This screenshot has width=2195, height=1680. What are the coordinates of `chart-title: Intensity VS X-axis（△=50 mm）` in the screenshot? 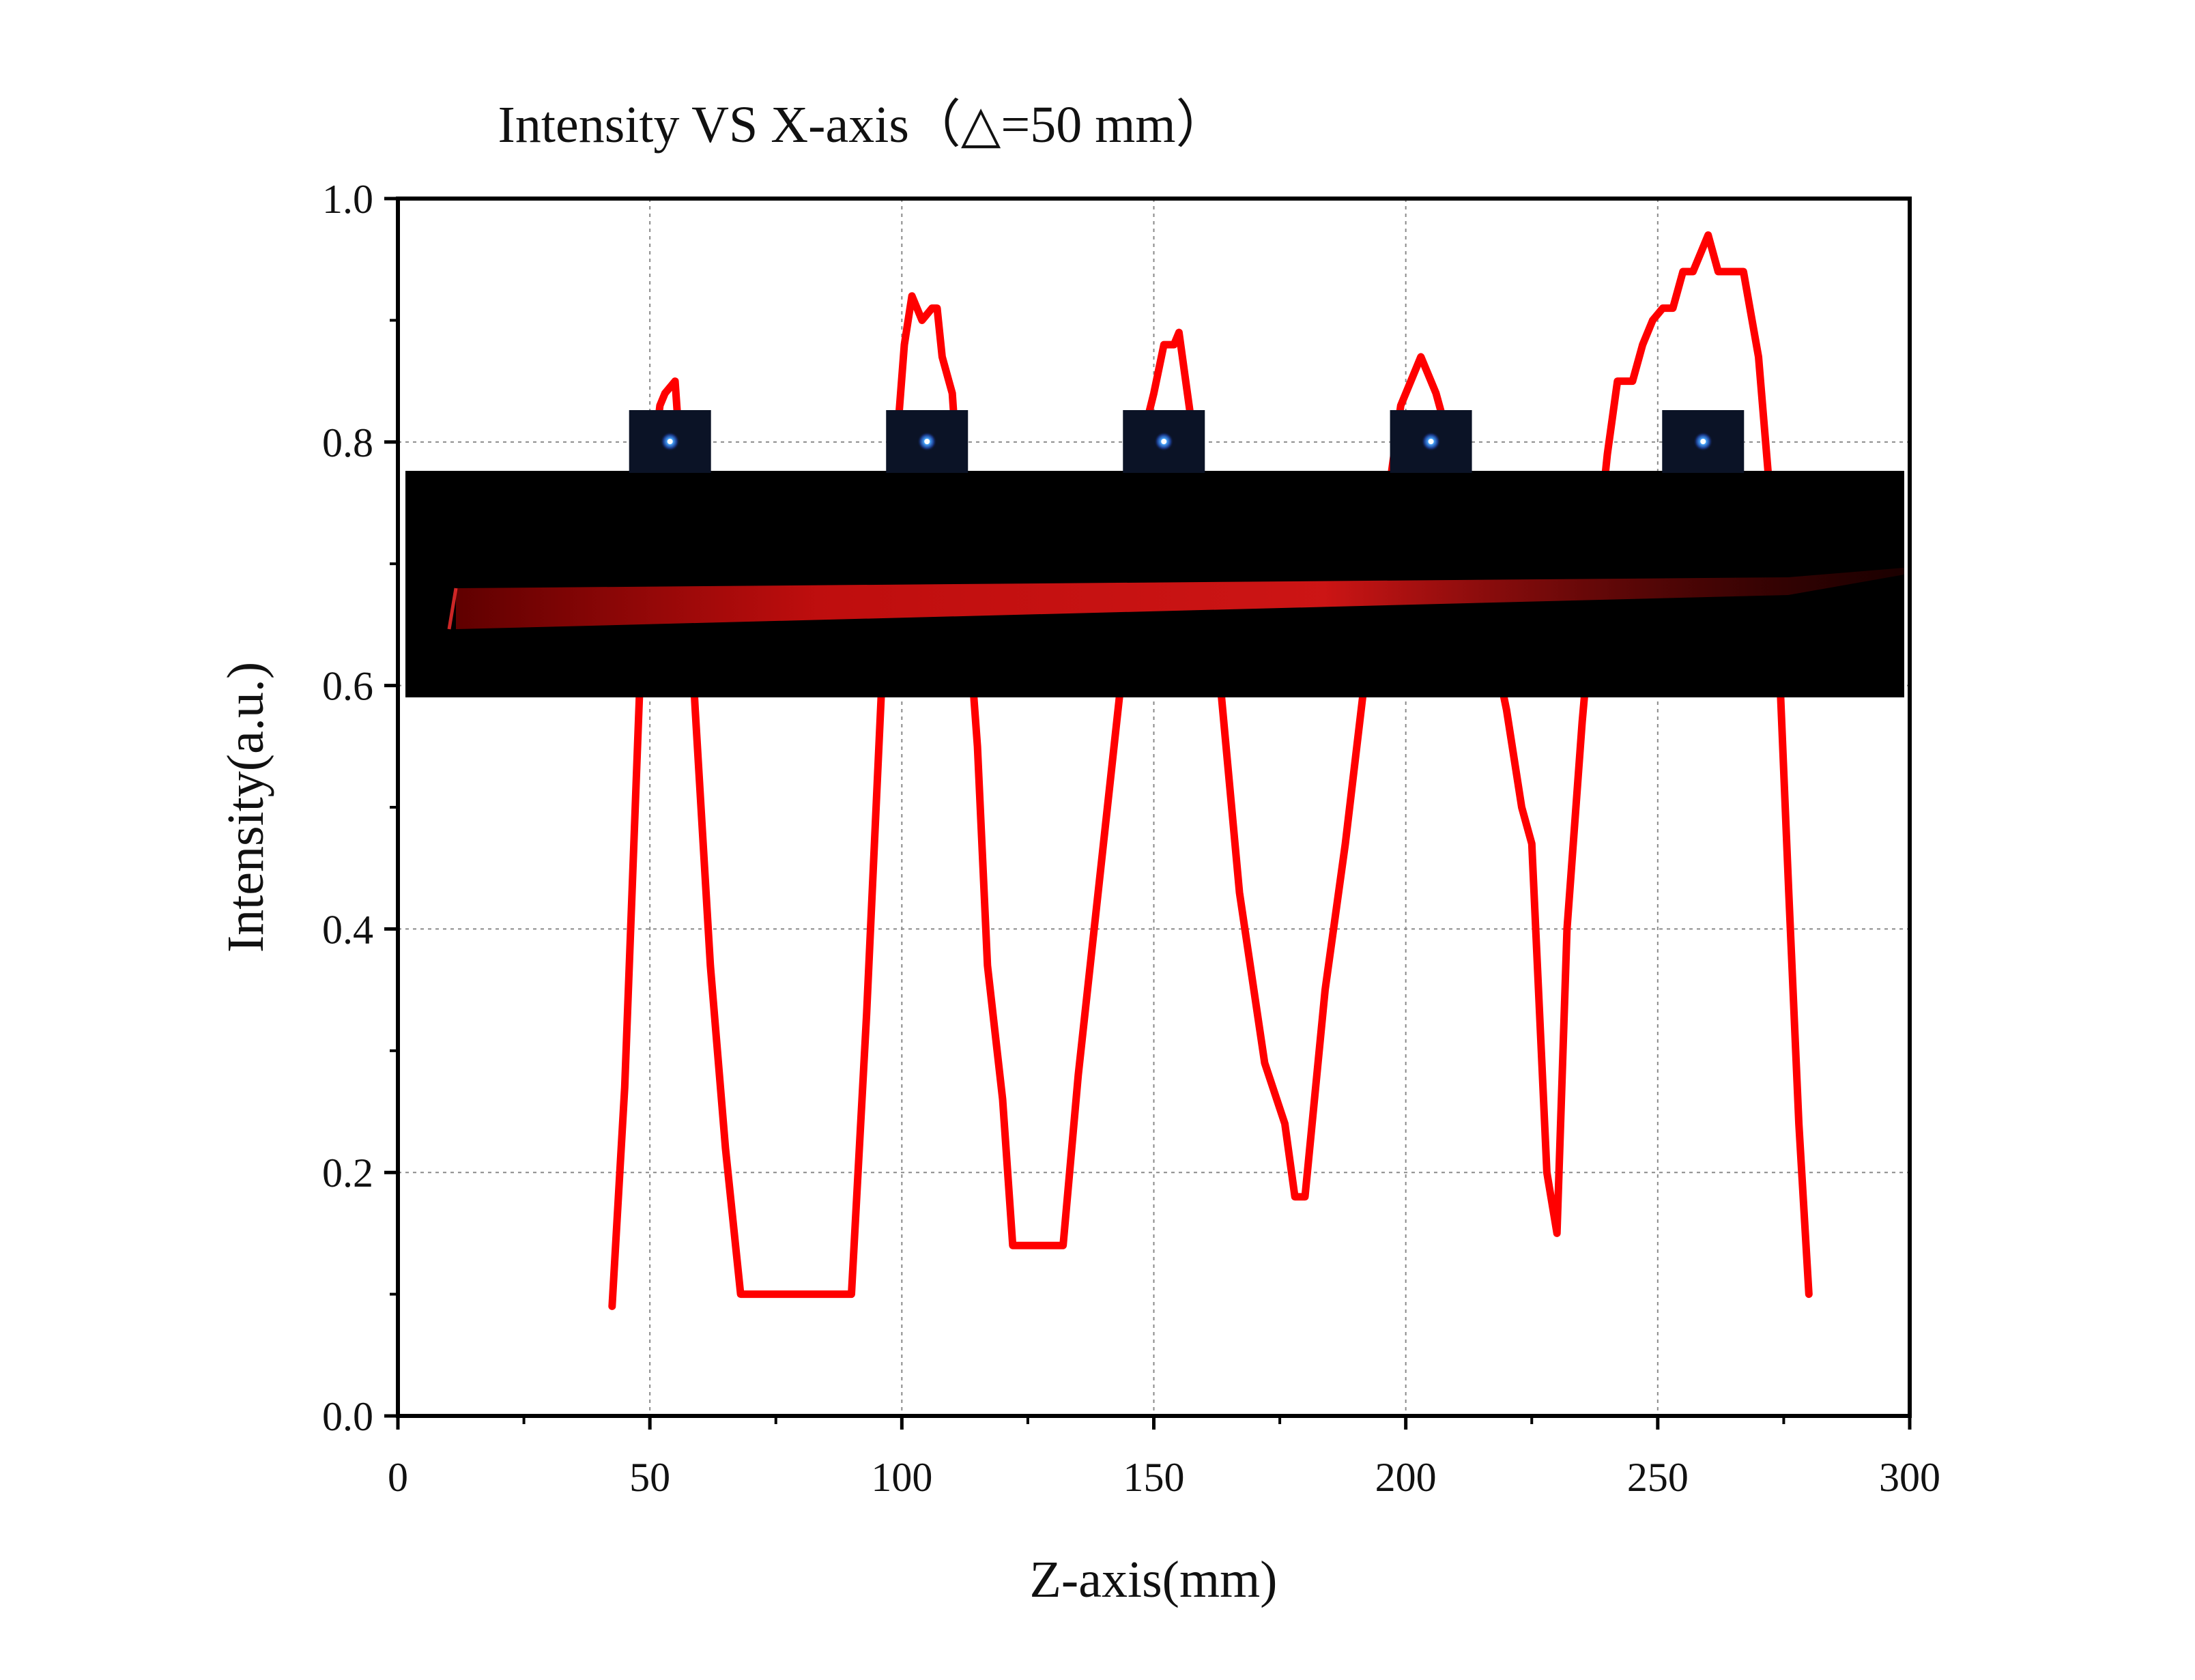 It's located at (863, 125).